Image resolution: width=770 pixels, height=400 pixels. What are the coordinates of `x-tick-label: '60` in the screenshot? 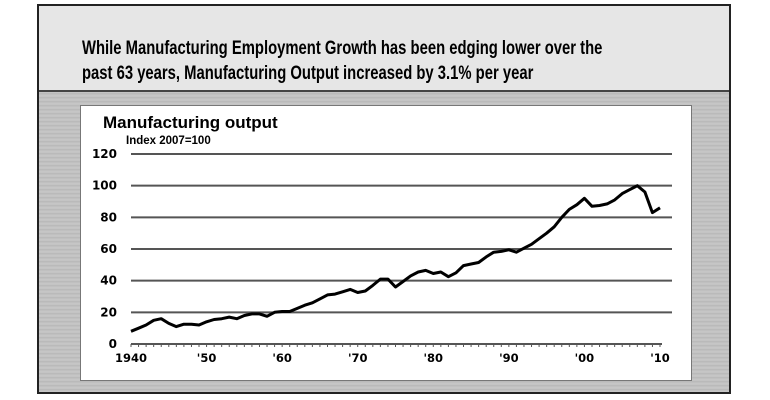 It's located at (282, 358).